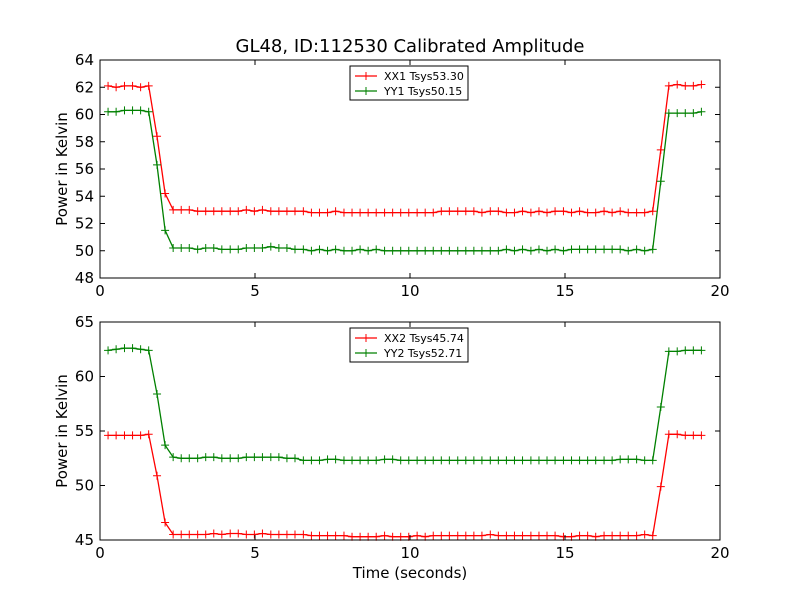 This screenshot has height=600, width=800. What do you see at coordinates (84, 87) in the screenshot?
I see `y-tick-label: 62` at bounding box center [84, 87].